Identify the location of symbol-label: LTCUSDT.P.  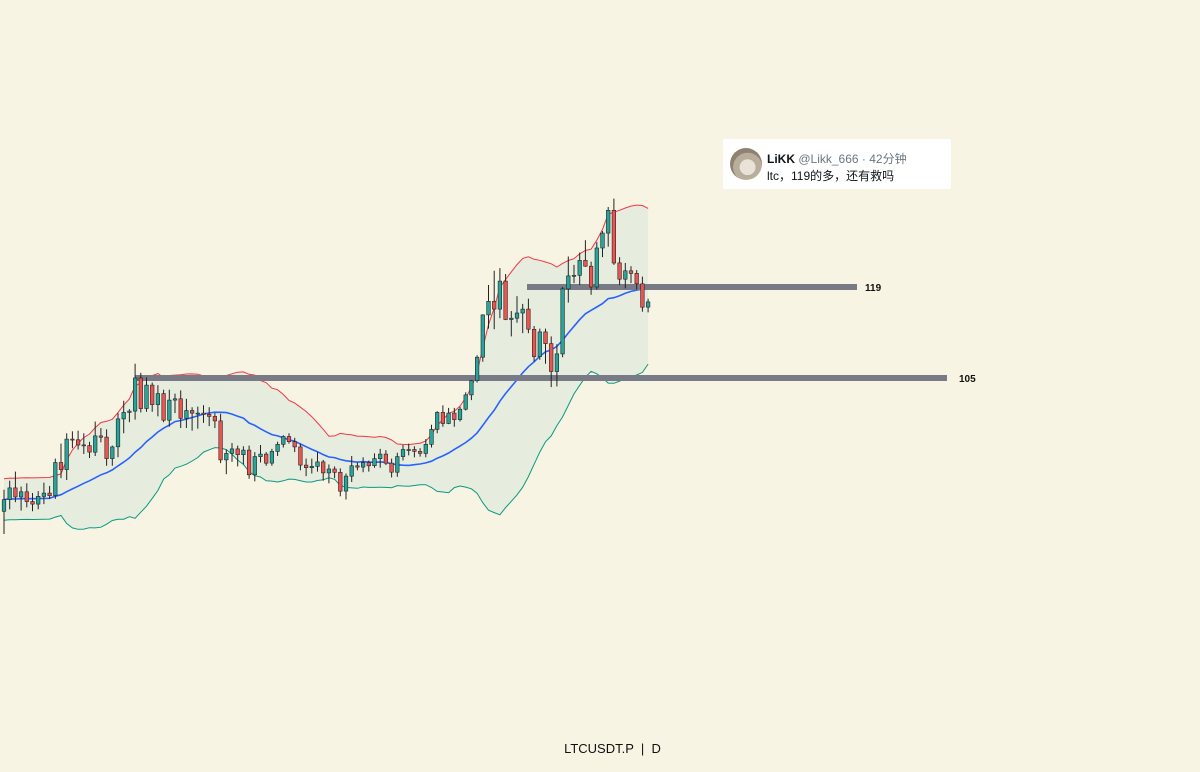
(599, 748).